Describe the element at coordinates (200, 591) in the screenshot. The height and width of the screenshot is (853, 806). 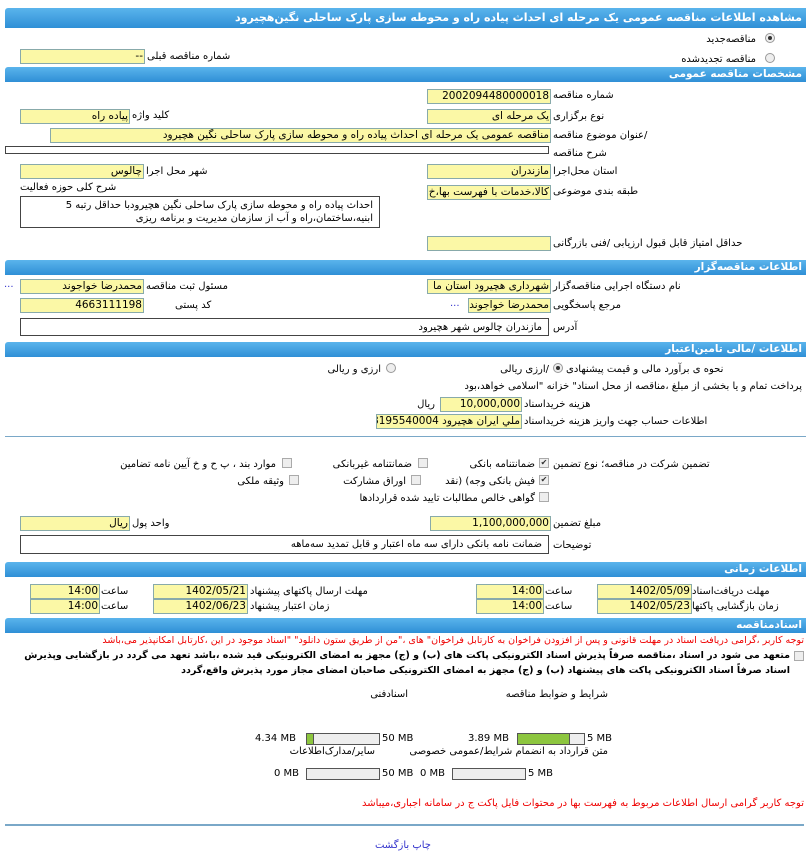
I see `submit-deadline-field: 1402/05/21` at that location.